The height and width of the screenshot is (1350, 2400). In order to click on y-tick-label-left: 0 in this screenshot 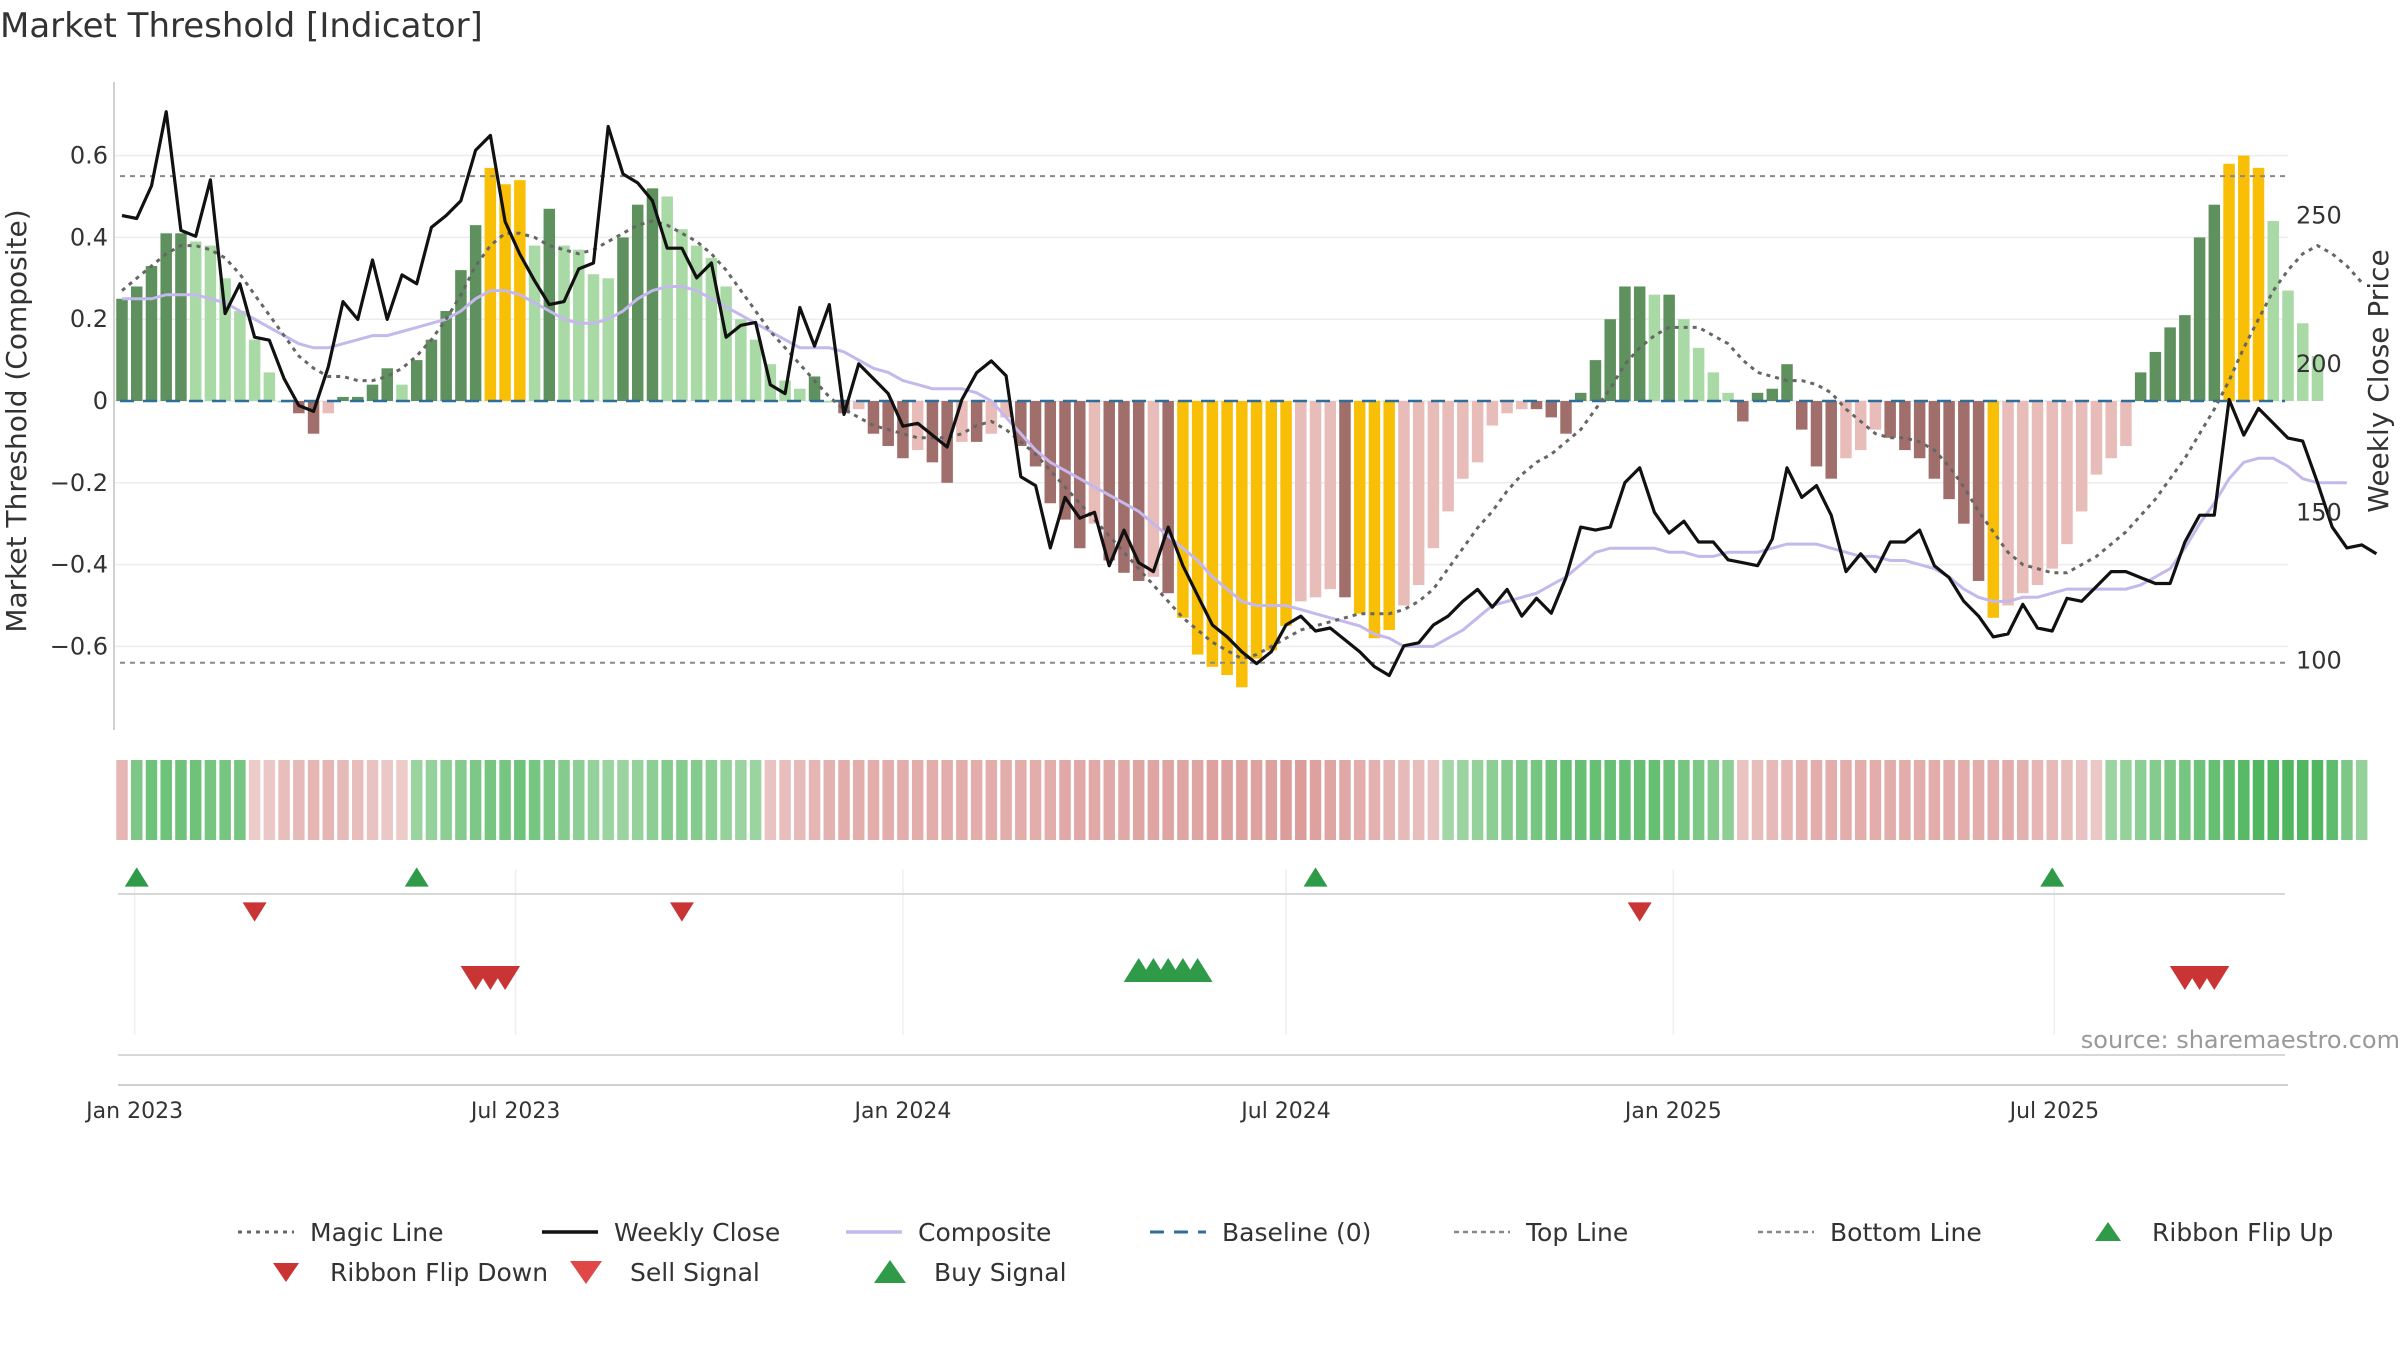, I will do `click(100, 401)`.